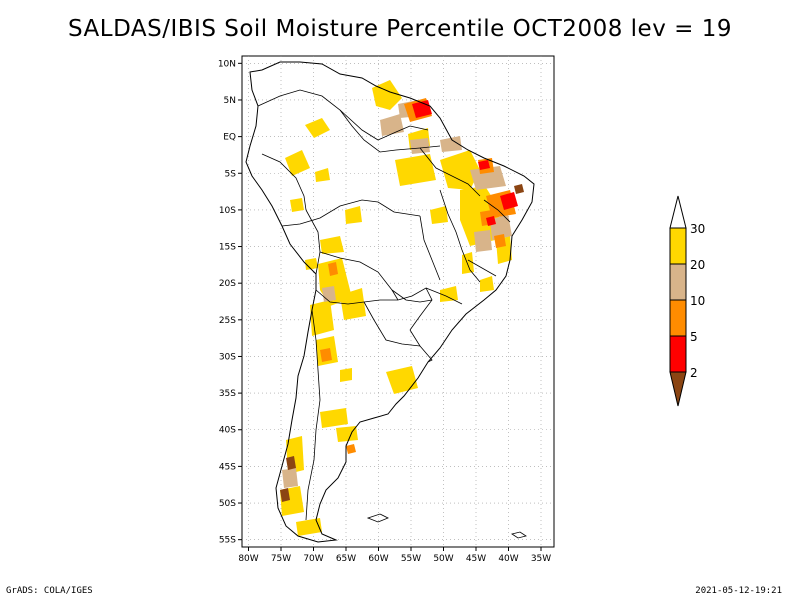  I want to click on lon-label: 70W, so click(313, 559).